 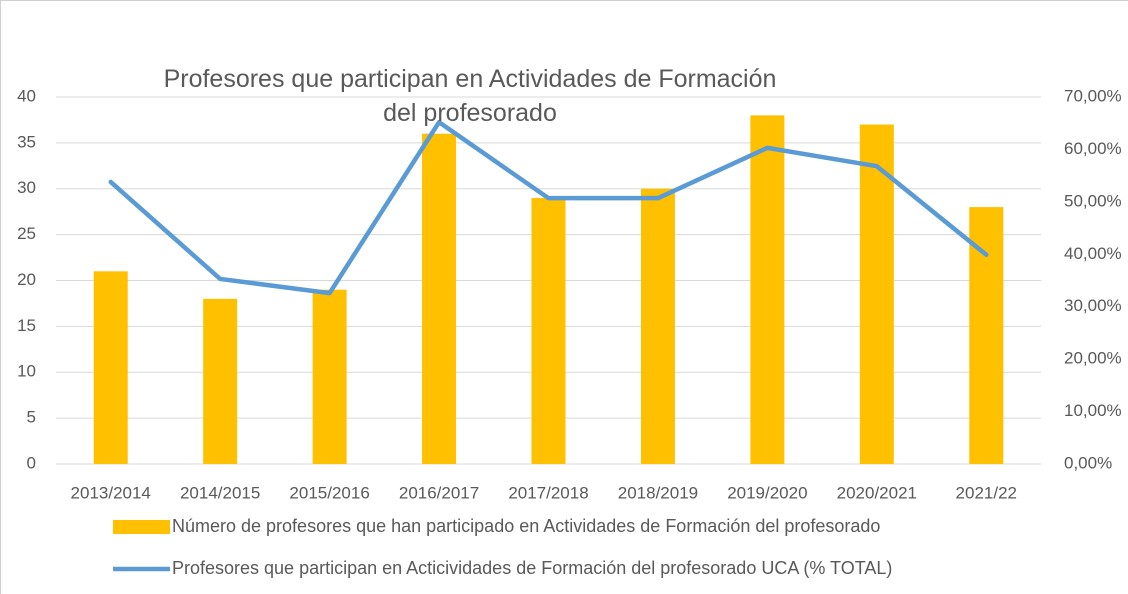 I want to click on x-tick-label: 2021/22, so click(x=986, y=492).